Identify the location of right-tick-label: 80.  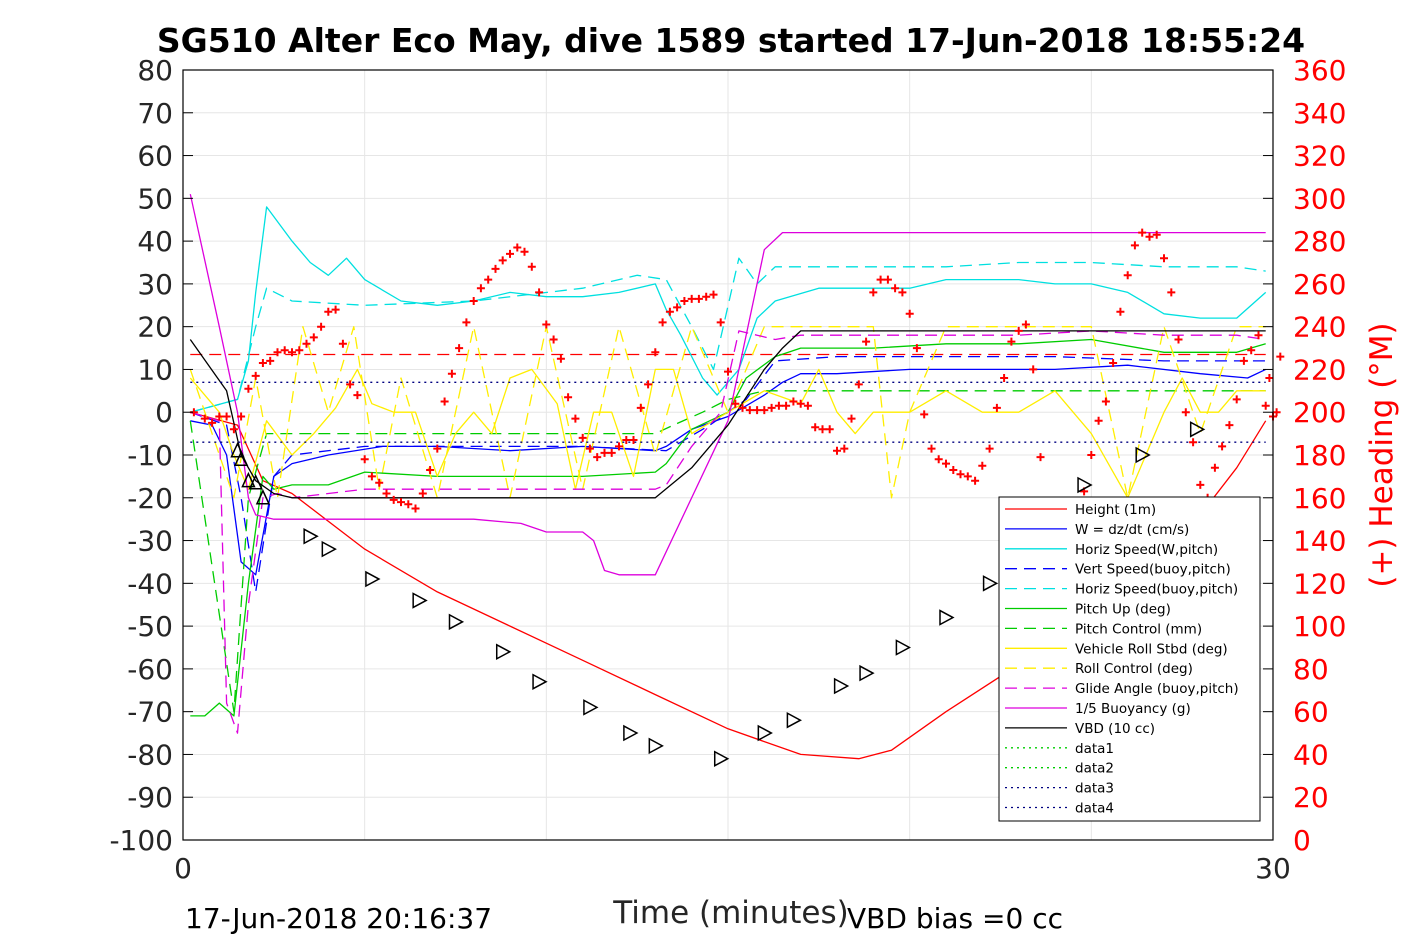
(1311, 669).